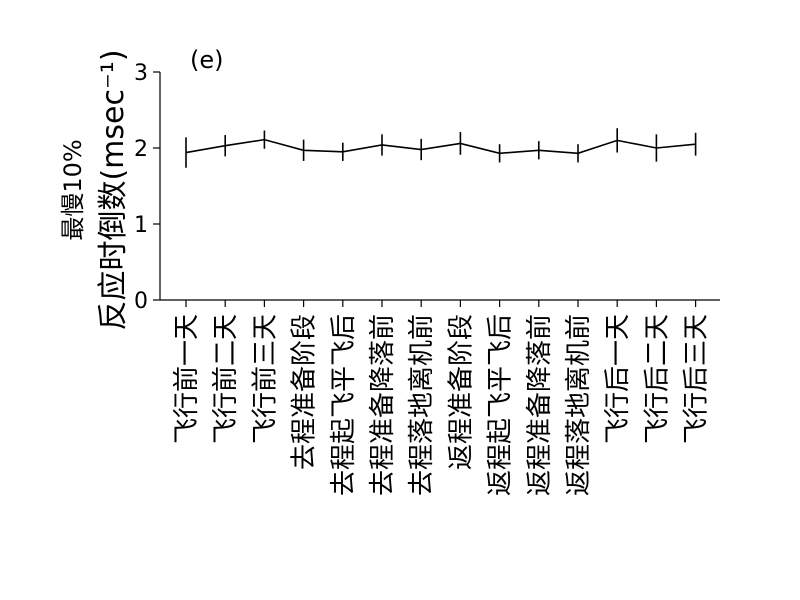  What do you see at coordinates (187, 379) in the screenshot?
I see `x-tick-label: 飞行前一天` at bounding box center [187, 379].